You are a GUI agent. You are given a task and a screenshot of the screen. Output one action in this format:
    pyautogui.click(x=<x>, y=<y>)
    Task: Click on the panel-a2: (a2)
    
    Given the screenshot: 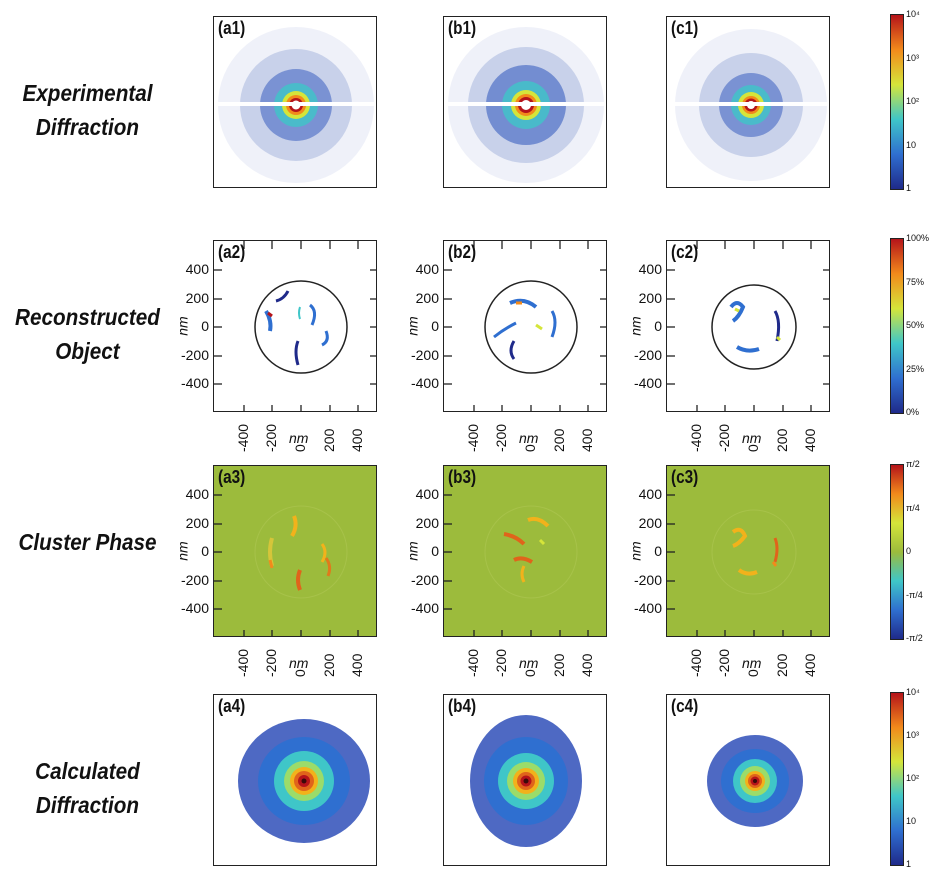 What is the action you would take?
    pyautogui.click(x=295, y=326)
    